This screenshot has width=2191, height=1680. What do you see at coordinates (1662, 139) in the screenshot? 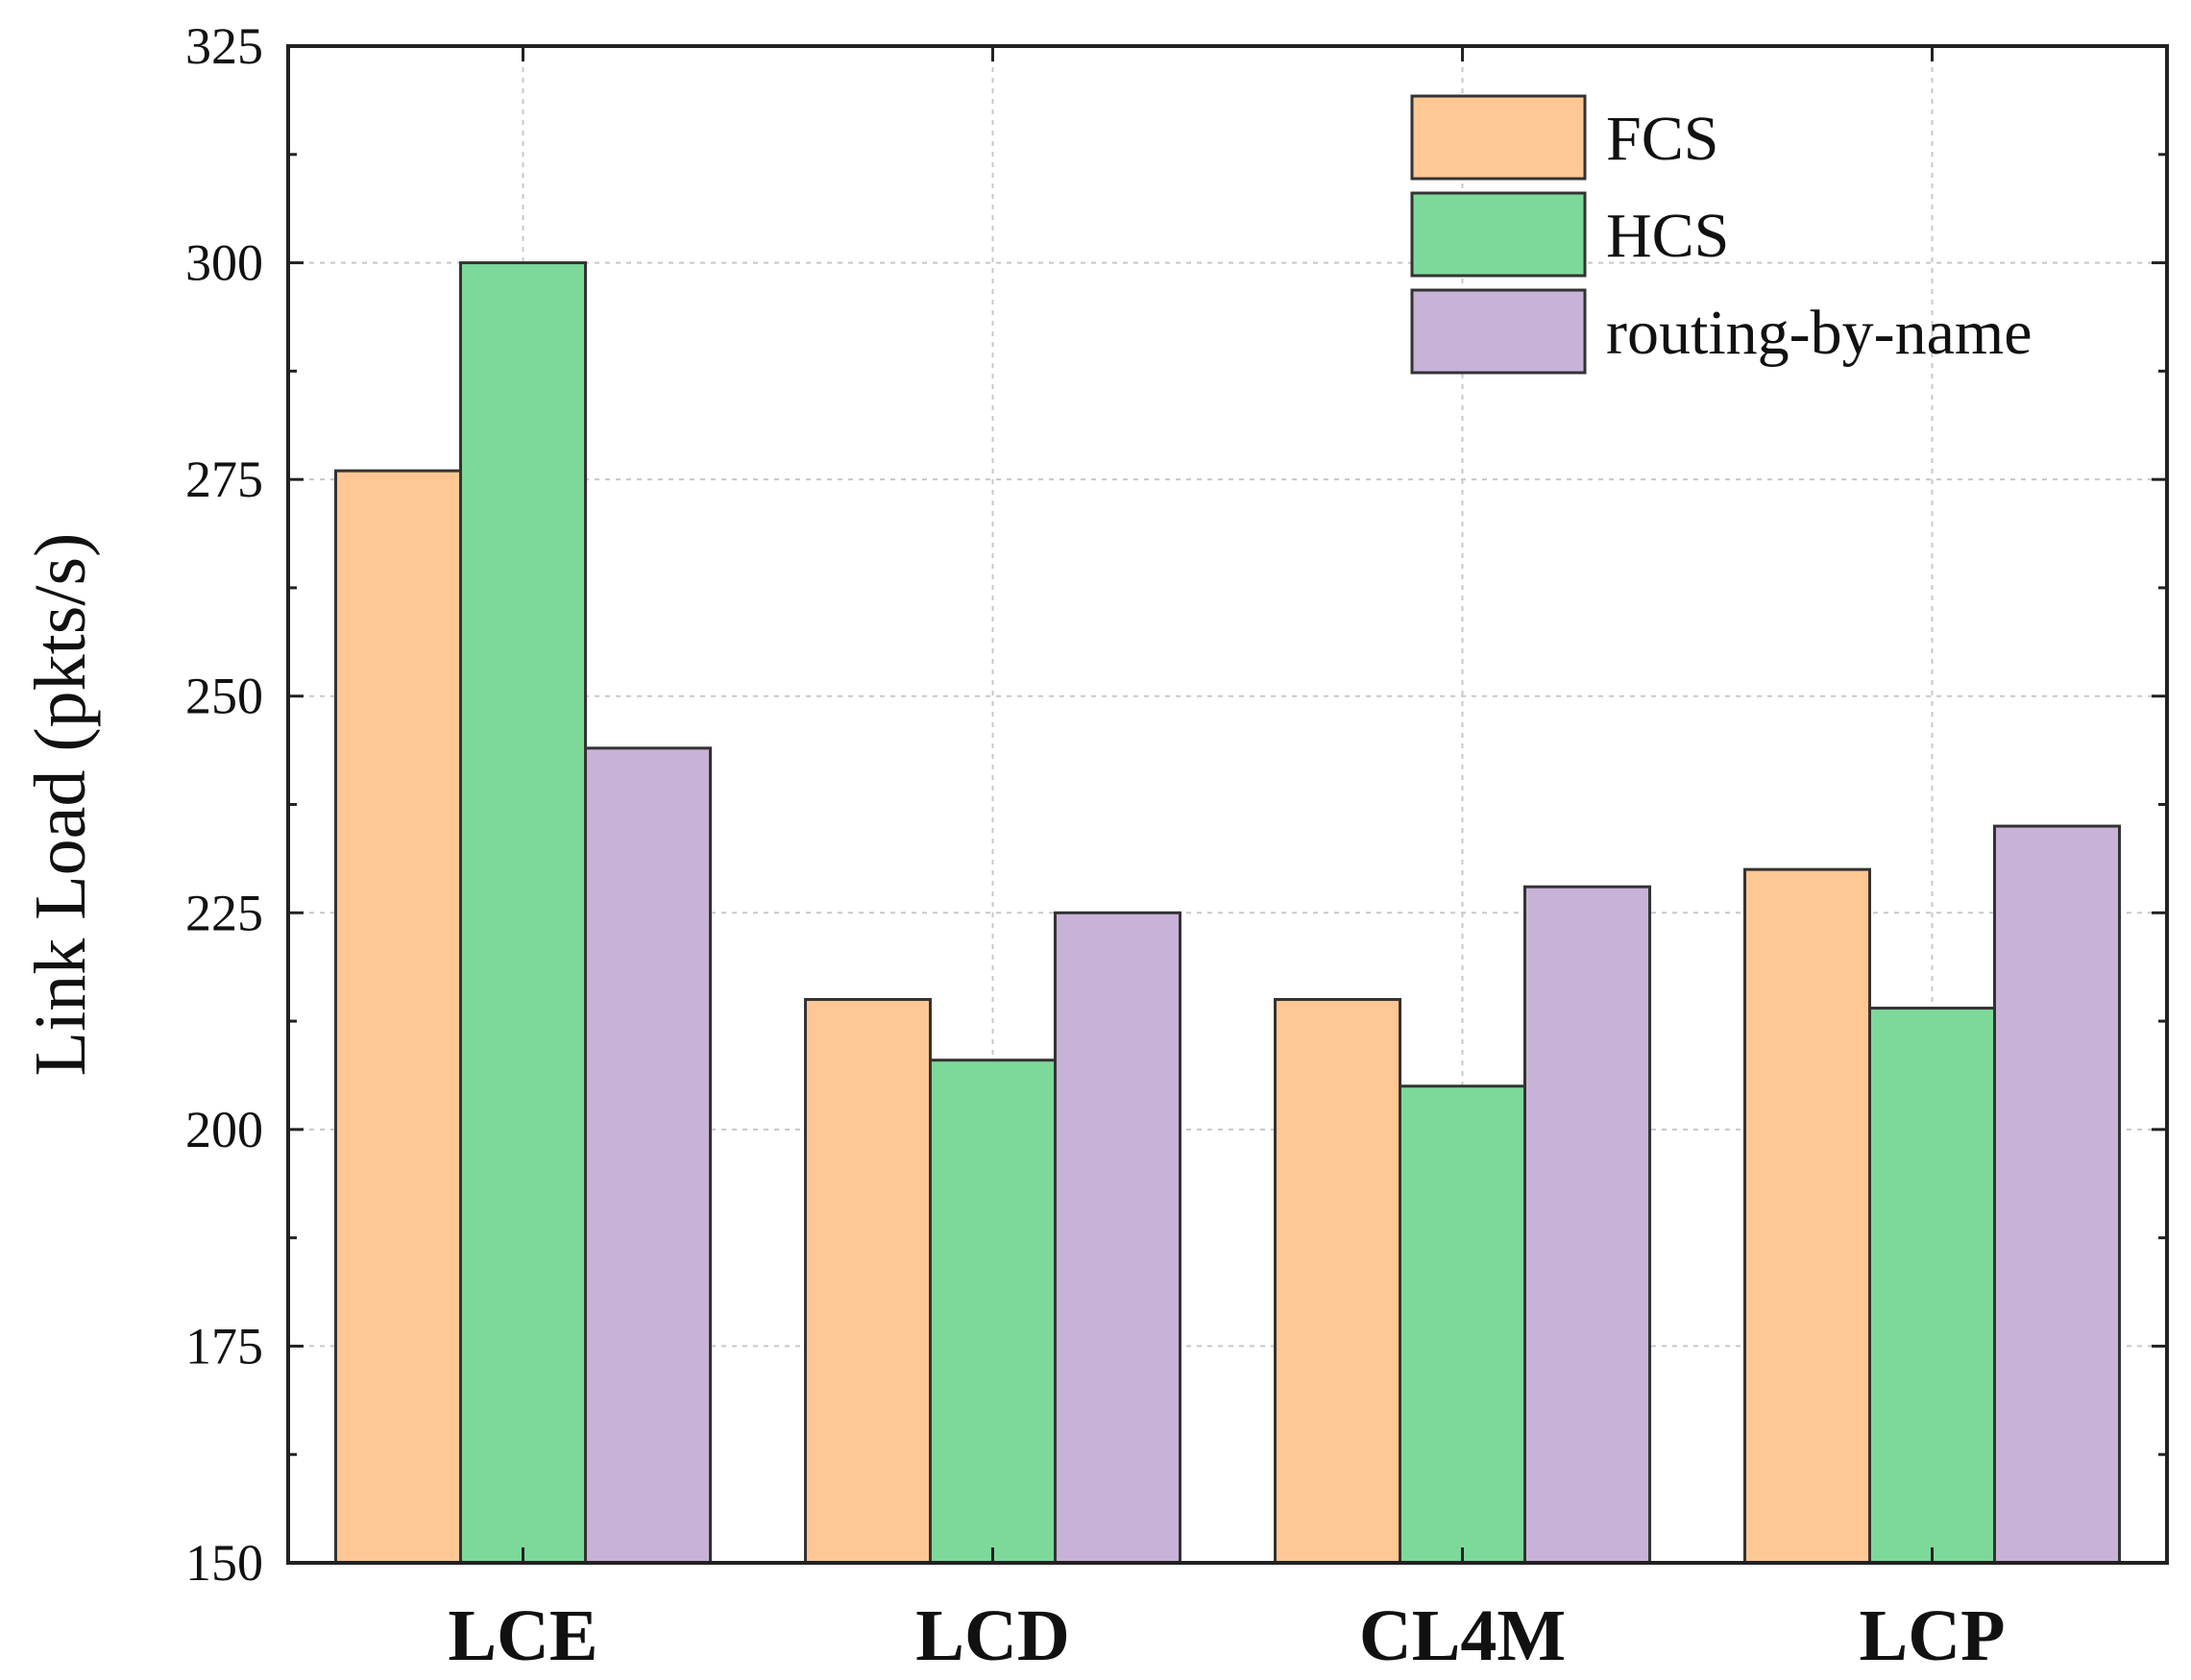
I see `legend-label-fcs: FCS` at bounding box center [1662, 139].